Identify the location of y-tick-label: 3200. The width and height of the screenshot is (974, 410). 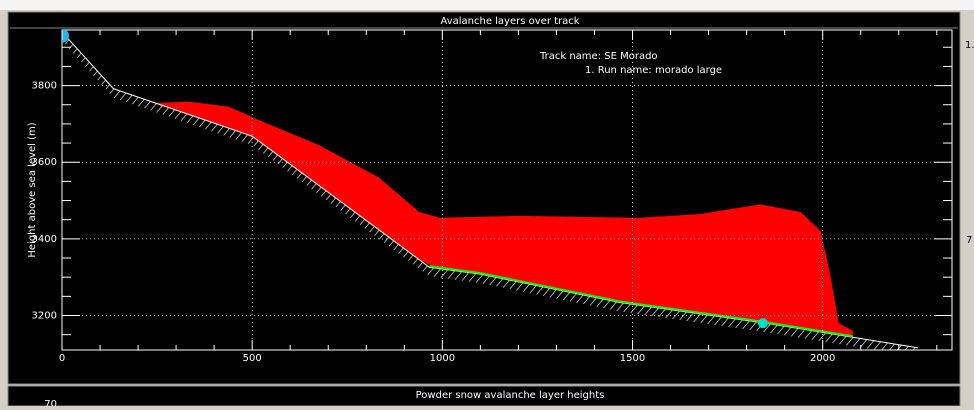
(44, 316).